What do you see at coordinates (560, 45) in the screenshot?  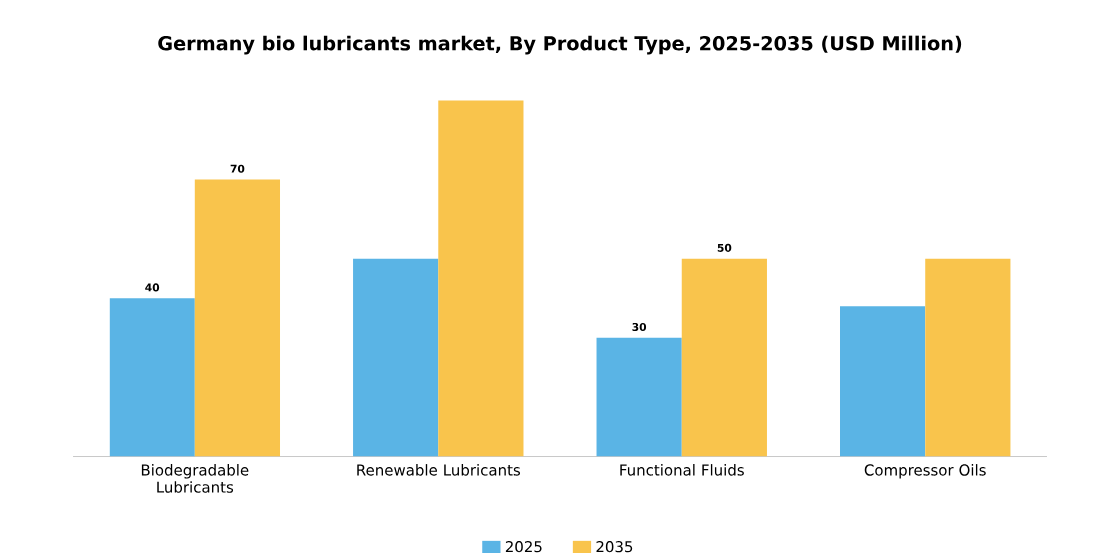 I see `chart-title: Germany bio lubricants market, By Product Type, 2025-2035 (USD Million)` at bounding box center [560, 45].